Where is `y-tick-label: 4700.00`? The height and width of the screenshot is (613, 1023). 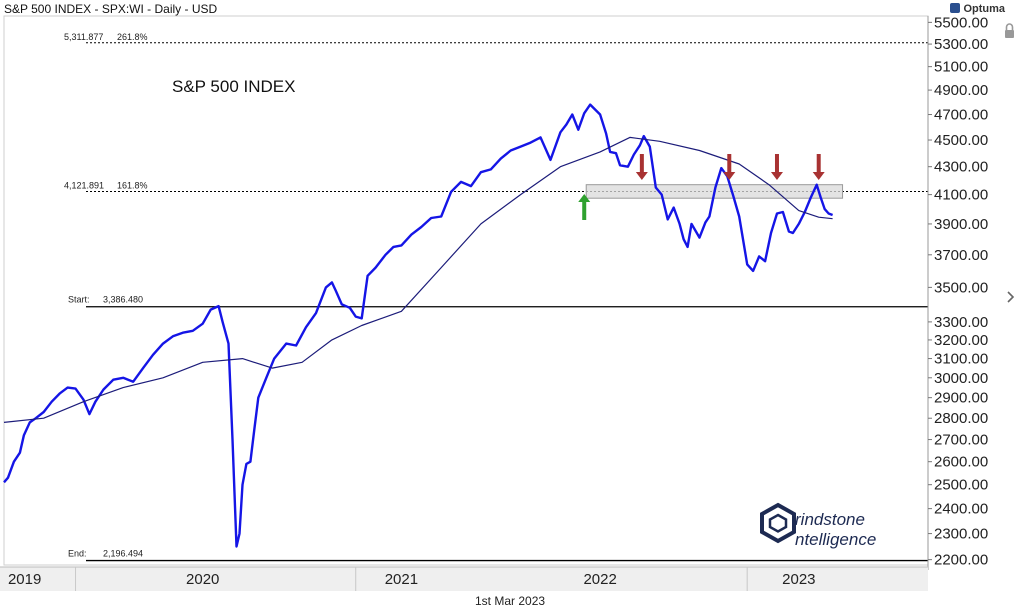 y-tick-label: 4700.00 is located at coordinates (961, 115).